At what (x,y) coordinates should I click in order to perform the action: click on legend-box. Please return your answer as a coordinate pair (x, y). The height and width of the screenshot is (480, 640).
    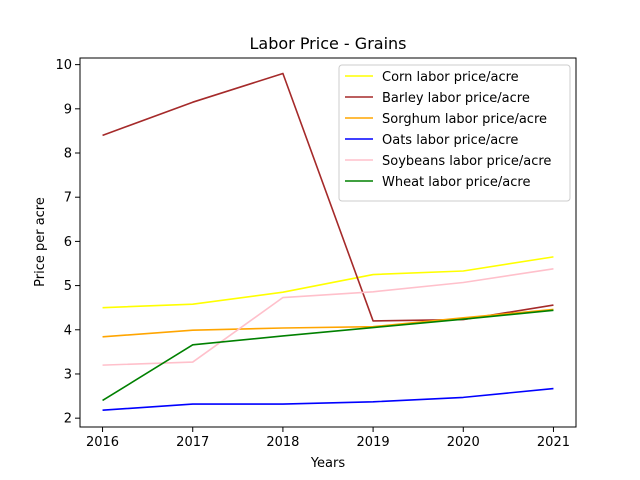
    Looking at the image, I should click on (454, 133).